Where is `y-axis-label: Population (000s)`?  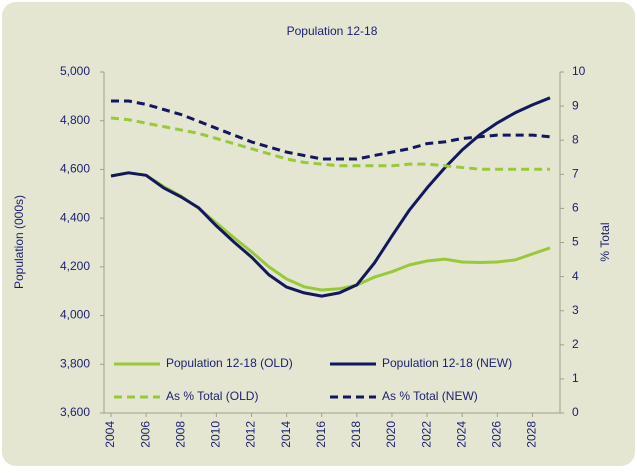 y-axis-label: Population (000s) is located at coordinates (19, 242).